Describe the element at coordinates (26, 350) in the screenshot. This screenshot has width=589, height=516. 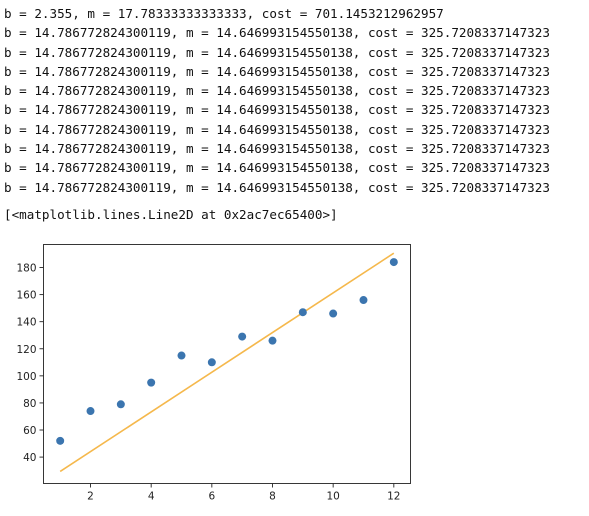
I see `y-tick-label: 120` at that location.